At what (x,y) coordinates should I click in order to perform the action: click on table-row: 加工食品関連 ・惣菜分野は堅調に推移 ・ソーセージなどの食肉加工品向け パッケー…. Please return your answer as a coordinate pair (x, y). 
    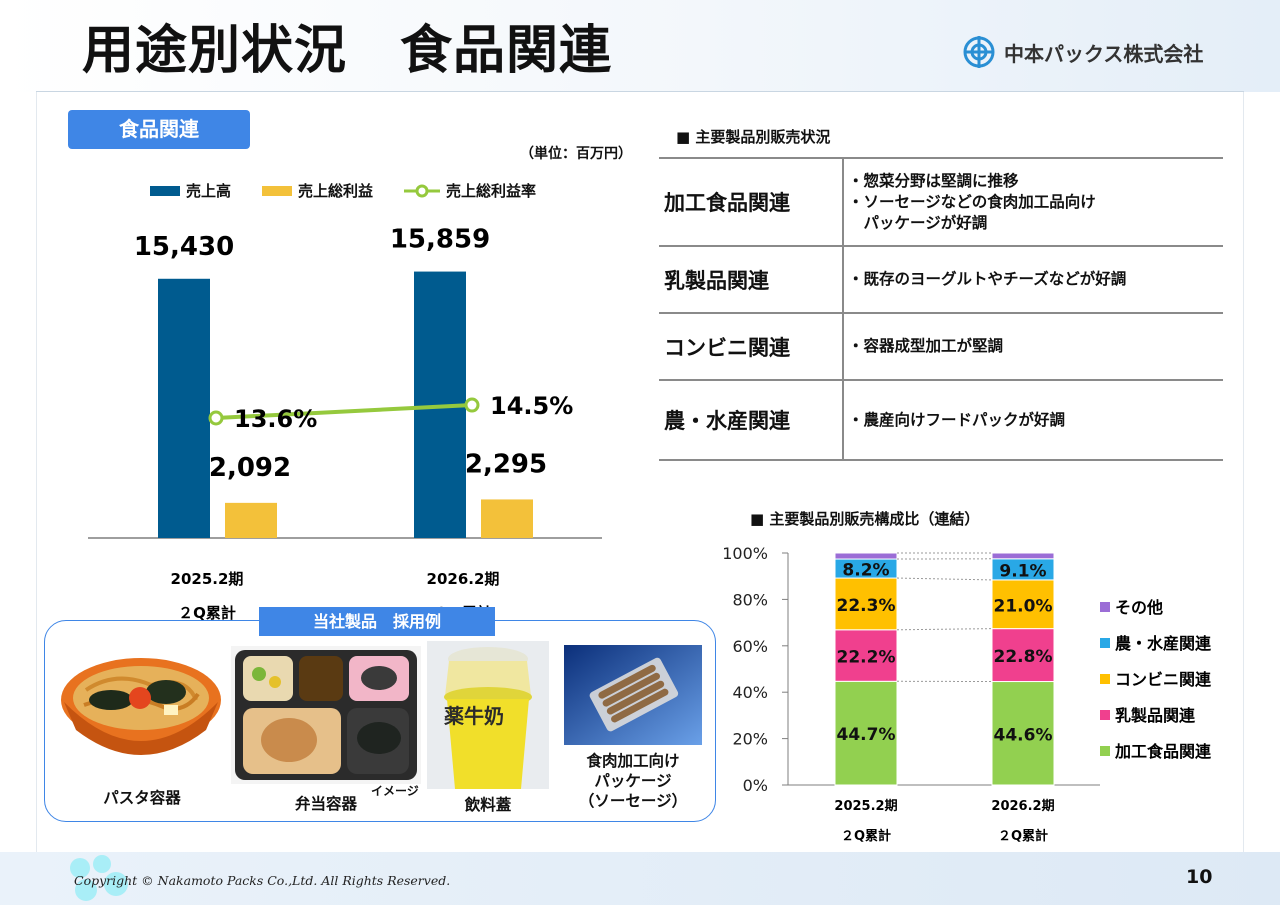
    Looking at the image, I should click on (941, 202).